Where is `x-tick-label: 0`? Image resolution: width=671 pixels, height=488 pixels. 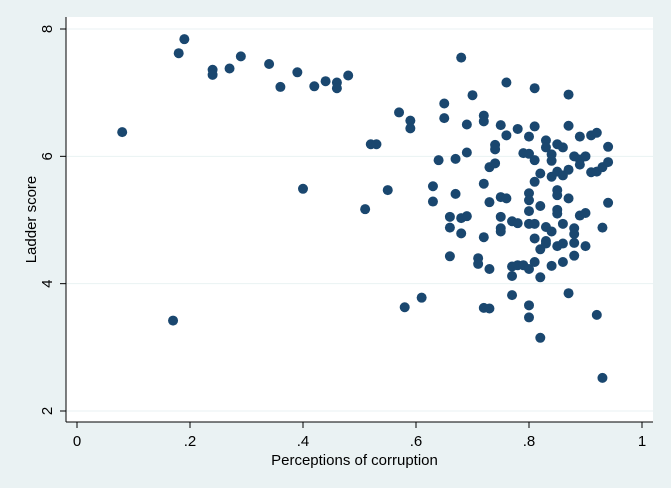 x-tick-label: 0 is located at coordinates (77, 441).